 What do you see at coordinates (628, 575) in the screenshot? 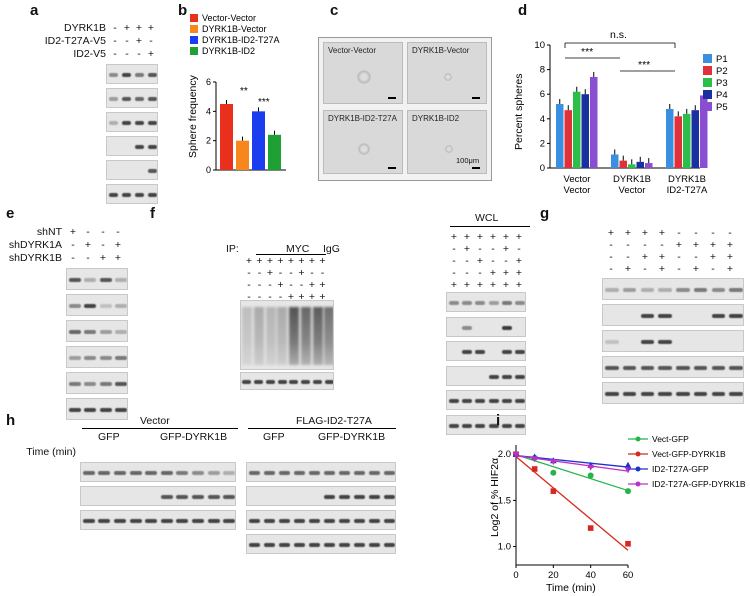
I see `tick-label: 60` at bounding box center [628, 575].